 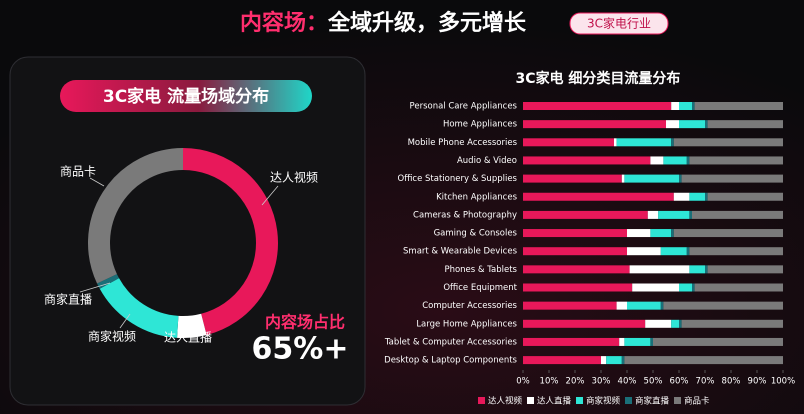 What do you see at coordinates (294, 177) in the screenshot?
I see `donut-label: 达人视频` at bounding box center [294, 177].